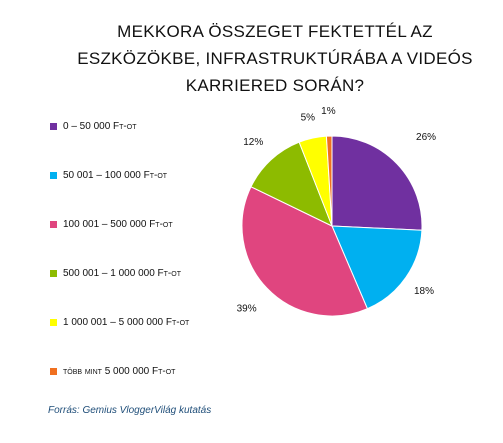 The image size is (503, 443). I want to click on source-note: Forrás: Gemius VloggerVilág kutatás, so click(130, 410).